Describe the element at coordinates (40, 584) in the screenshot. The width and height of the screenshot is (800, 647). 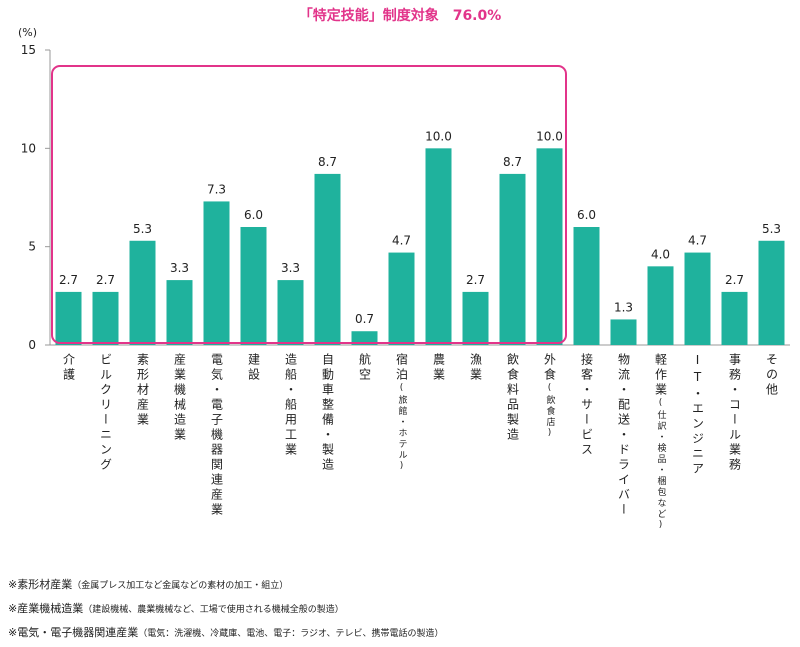
I see `footnote-term: ※素形材産業` at that location.